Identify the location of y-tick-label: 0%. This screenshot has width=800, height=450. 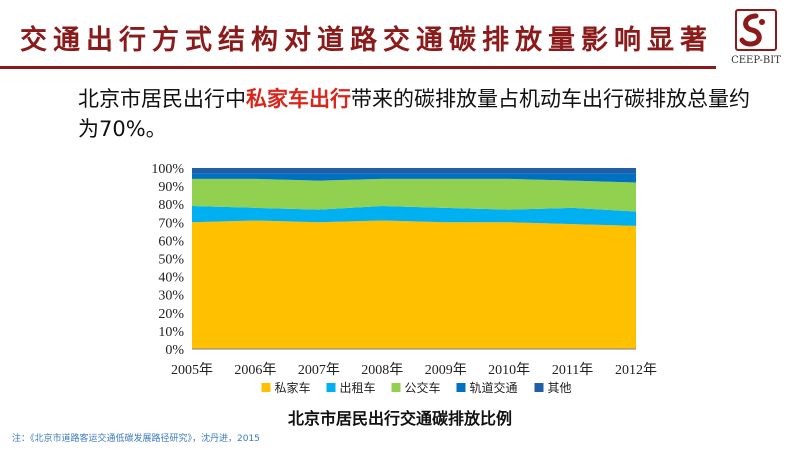
(174, 350).